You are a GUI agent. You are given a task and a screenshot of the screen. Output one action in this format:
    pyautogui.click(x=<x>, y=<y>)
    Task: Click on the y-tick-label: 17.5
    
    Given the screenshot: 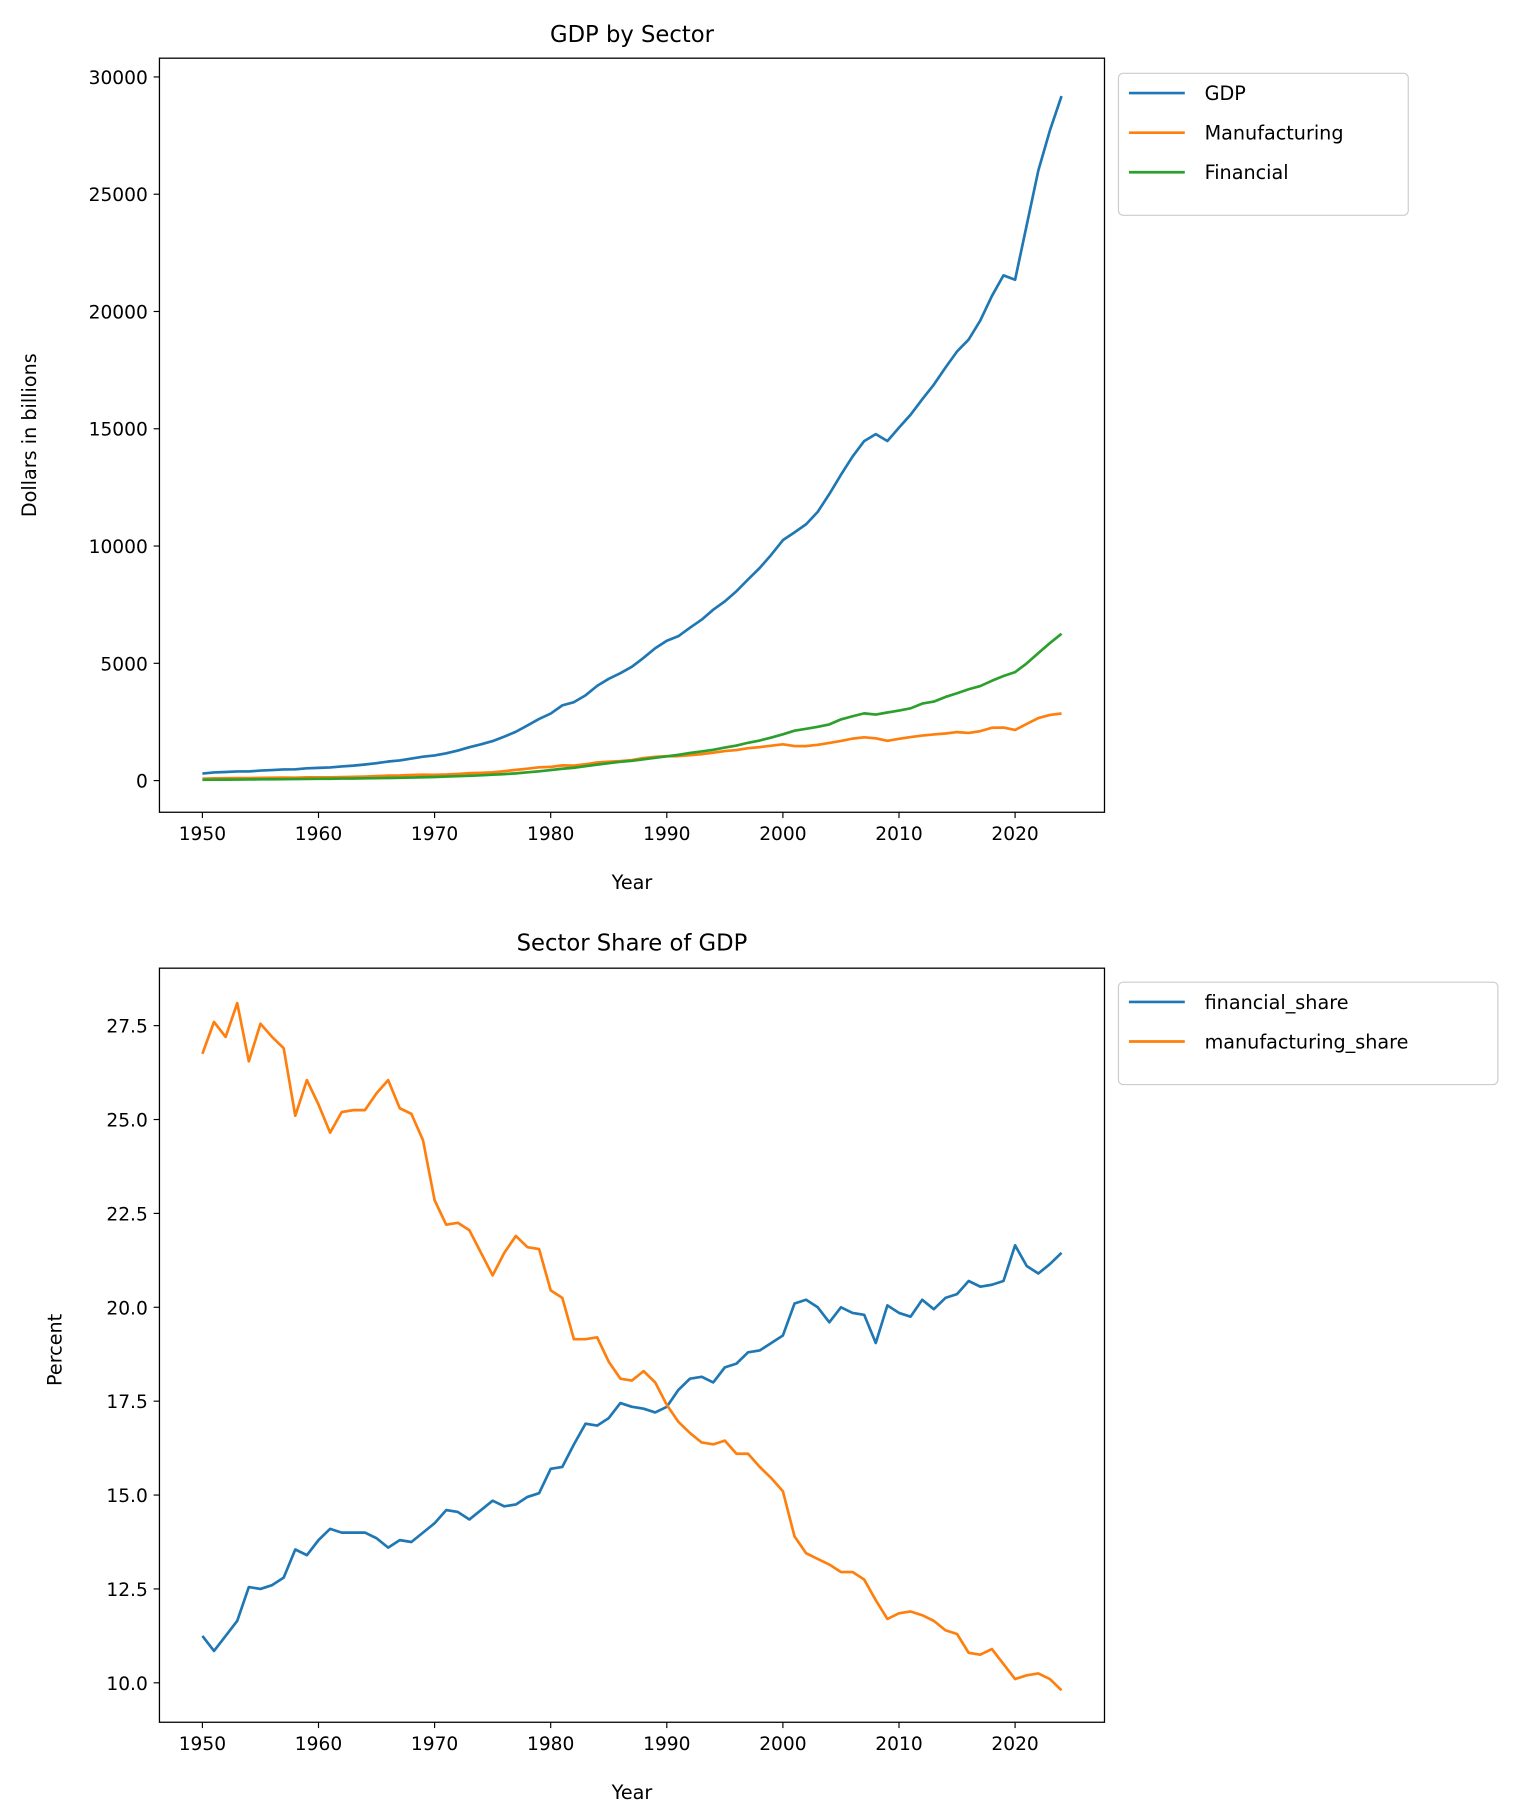 What is the action you would take?
    pyautogui.click(x=126, y=1402)
    